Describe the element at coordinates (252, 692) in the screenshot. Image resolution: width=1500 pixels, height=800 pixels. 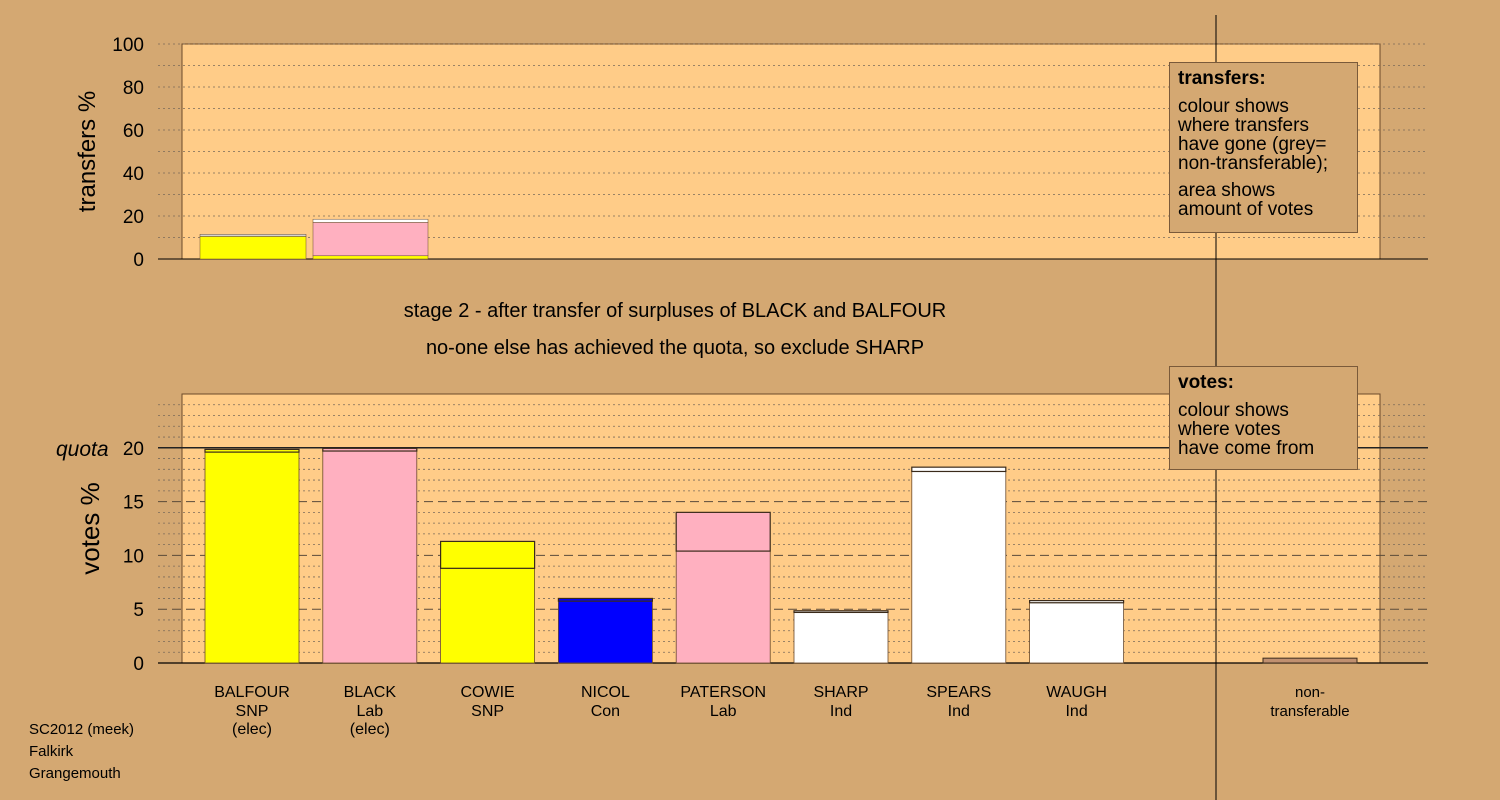
I see `candidate-name-label: BALFOUR` at that location.